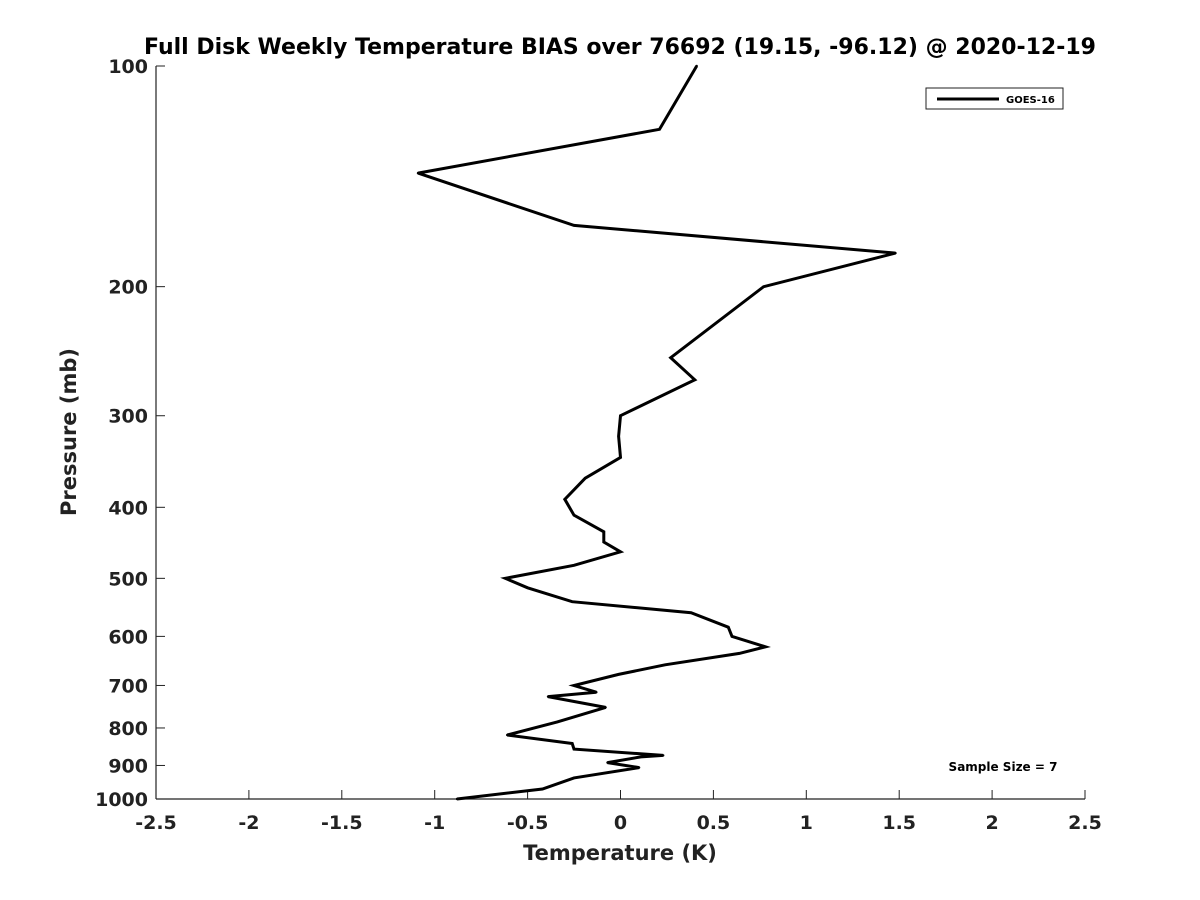 This screenshot has width=1200, height=900. I want to click on y-tick-label: 100, so click(128, 67).